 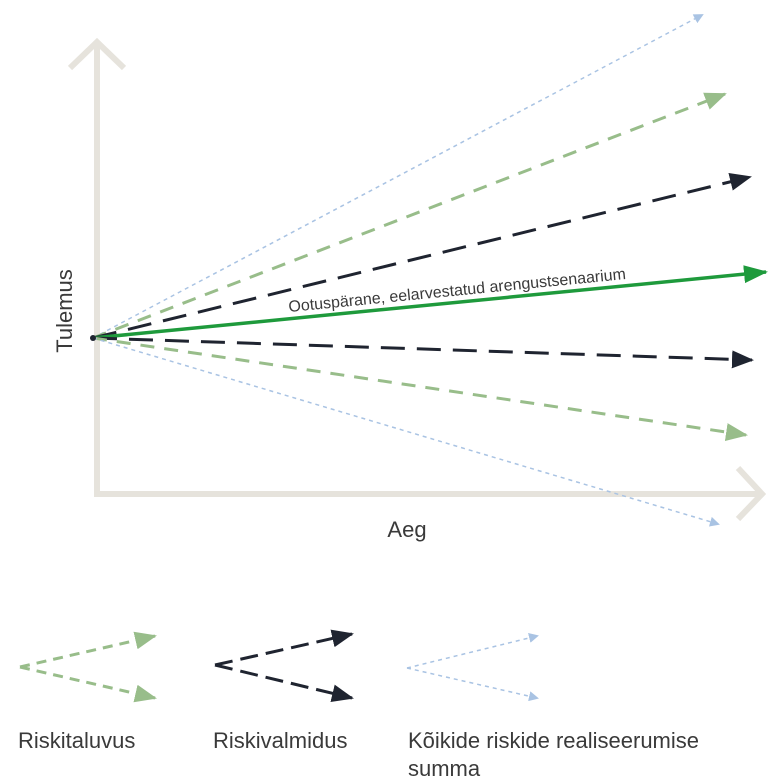 I want to click on origin-dot, so click(x=93, y=338).